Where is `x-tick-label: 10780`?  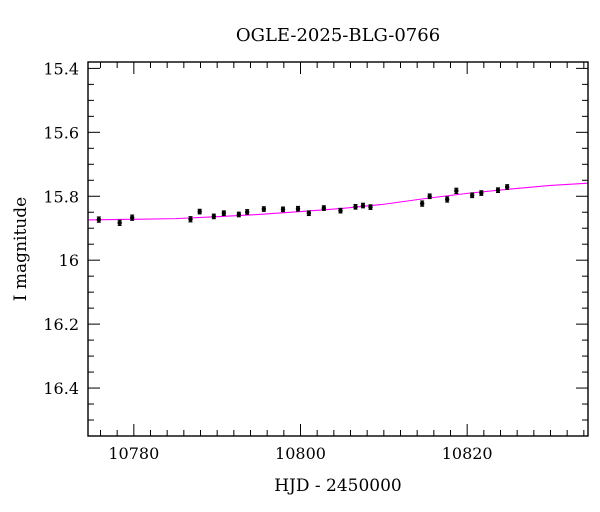 x-tick-label: 10780 is located at coordinates (133, 453).